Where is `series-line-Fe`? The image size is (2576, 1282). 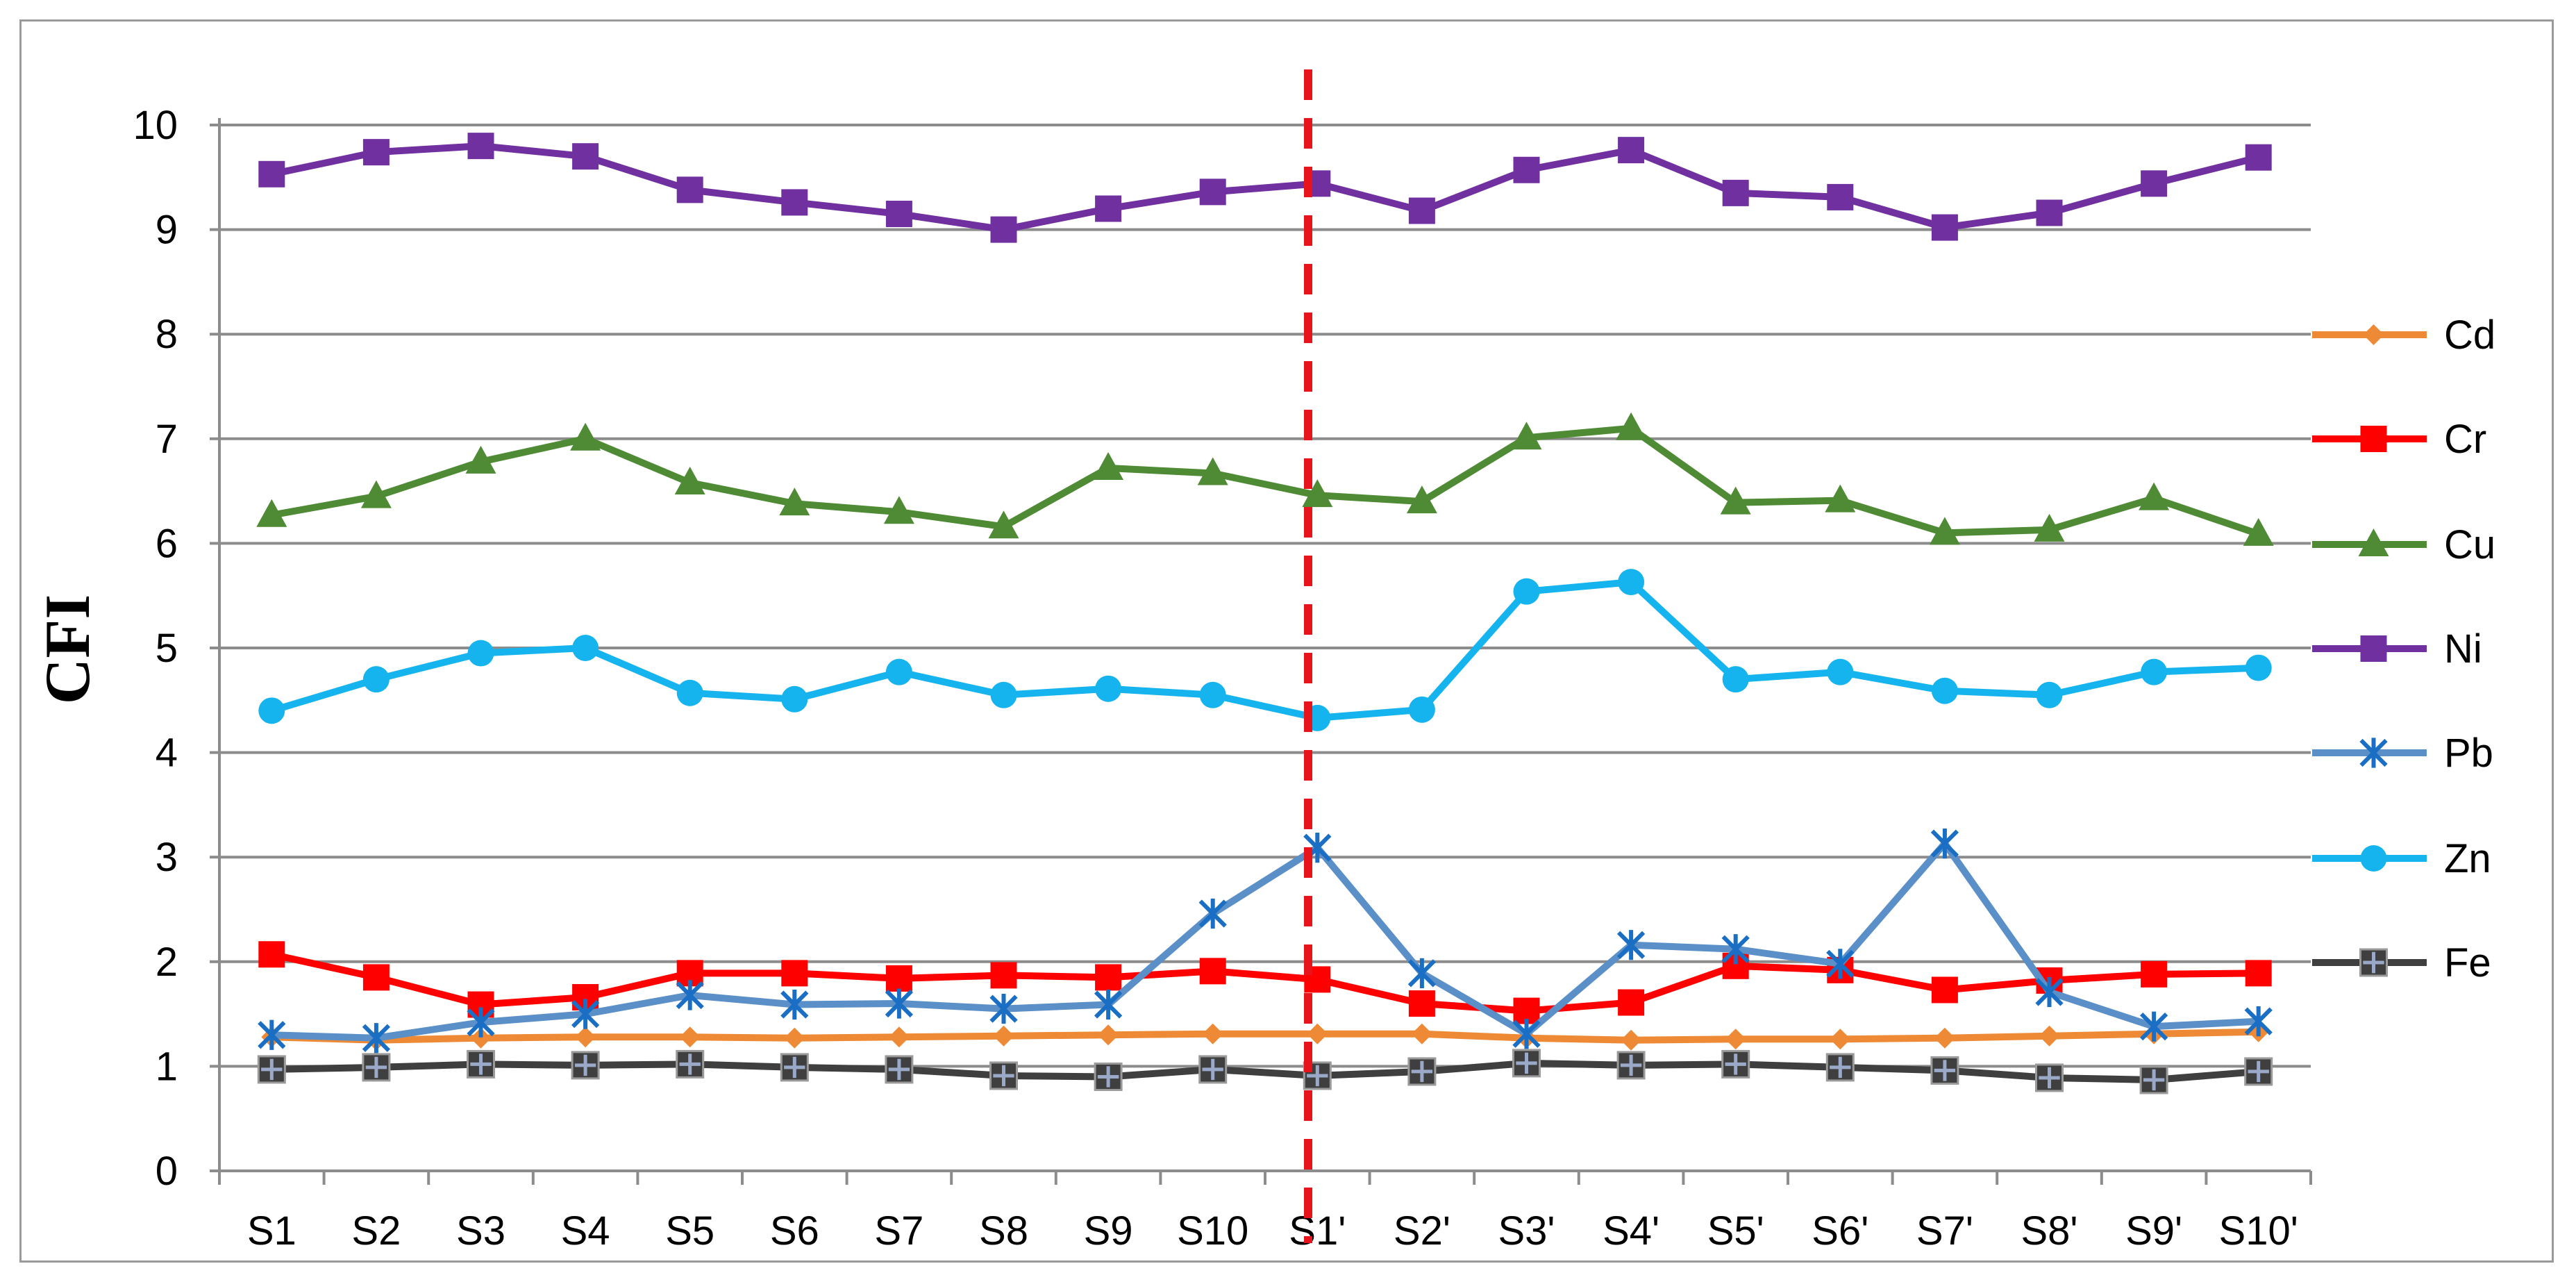
series-line-Fe is located at coordinates (1265, 1071).